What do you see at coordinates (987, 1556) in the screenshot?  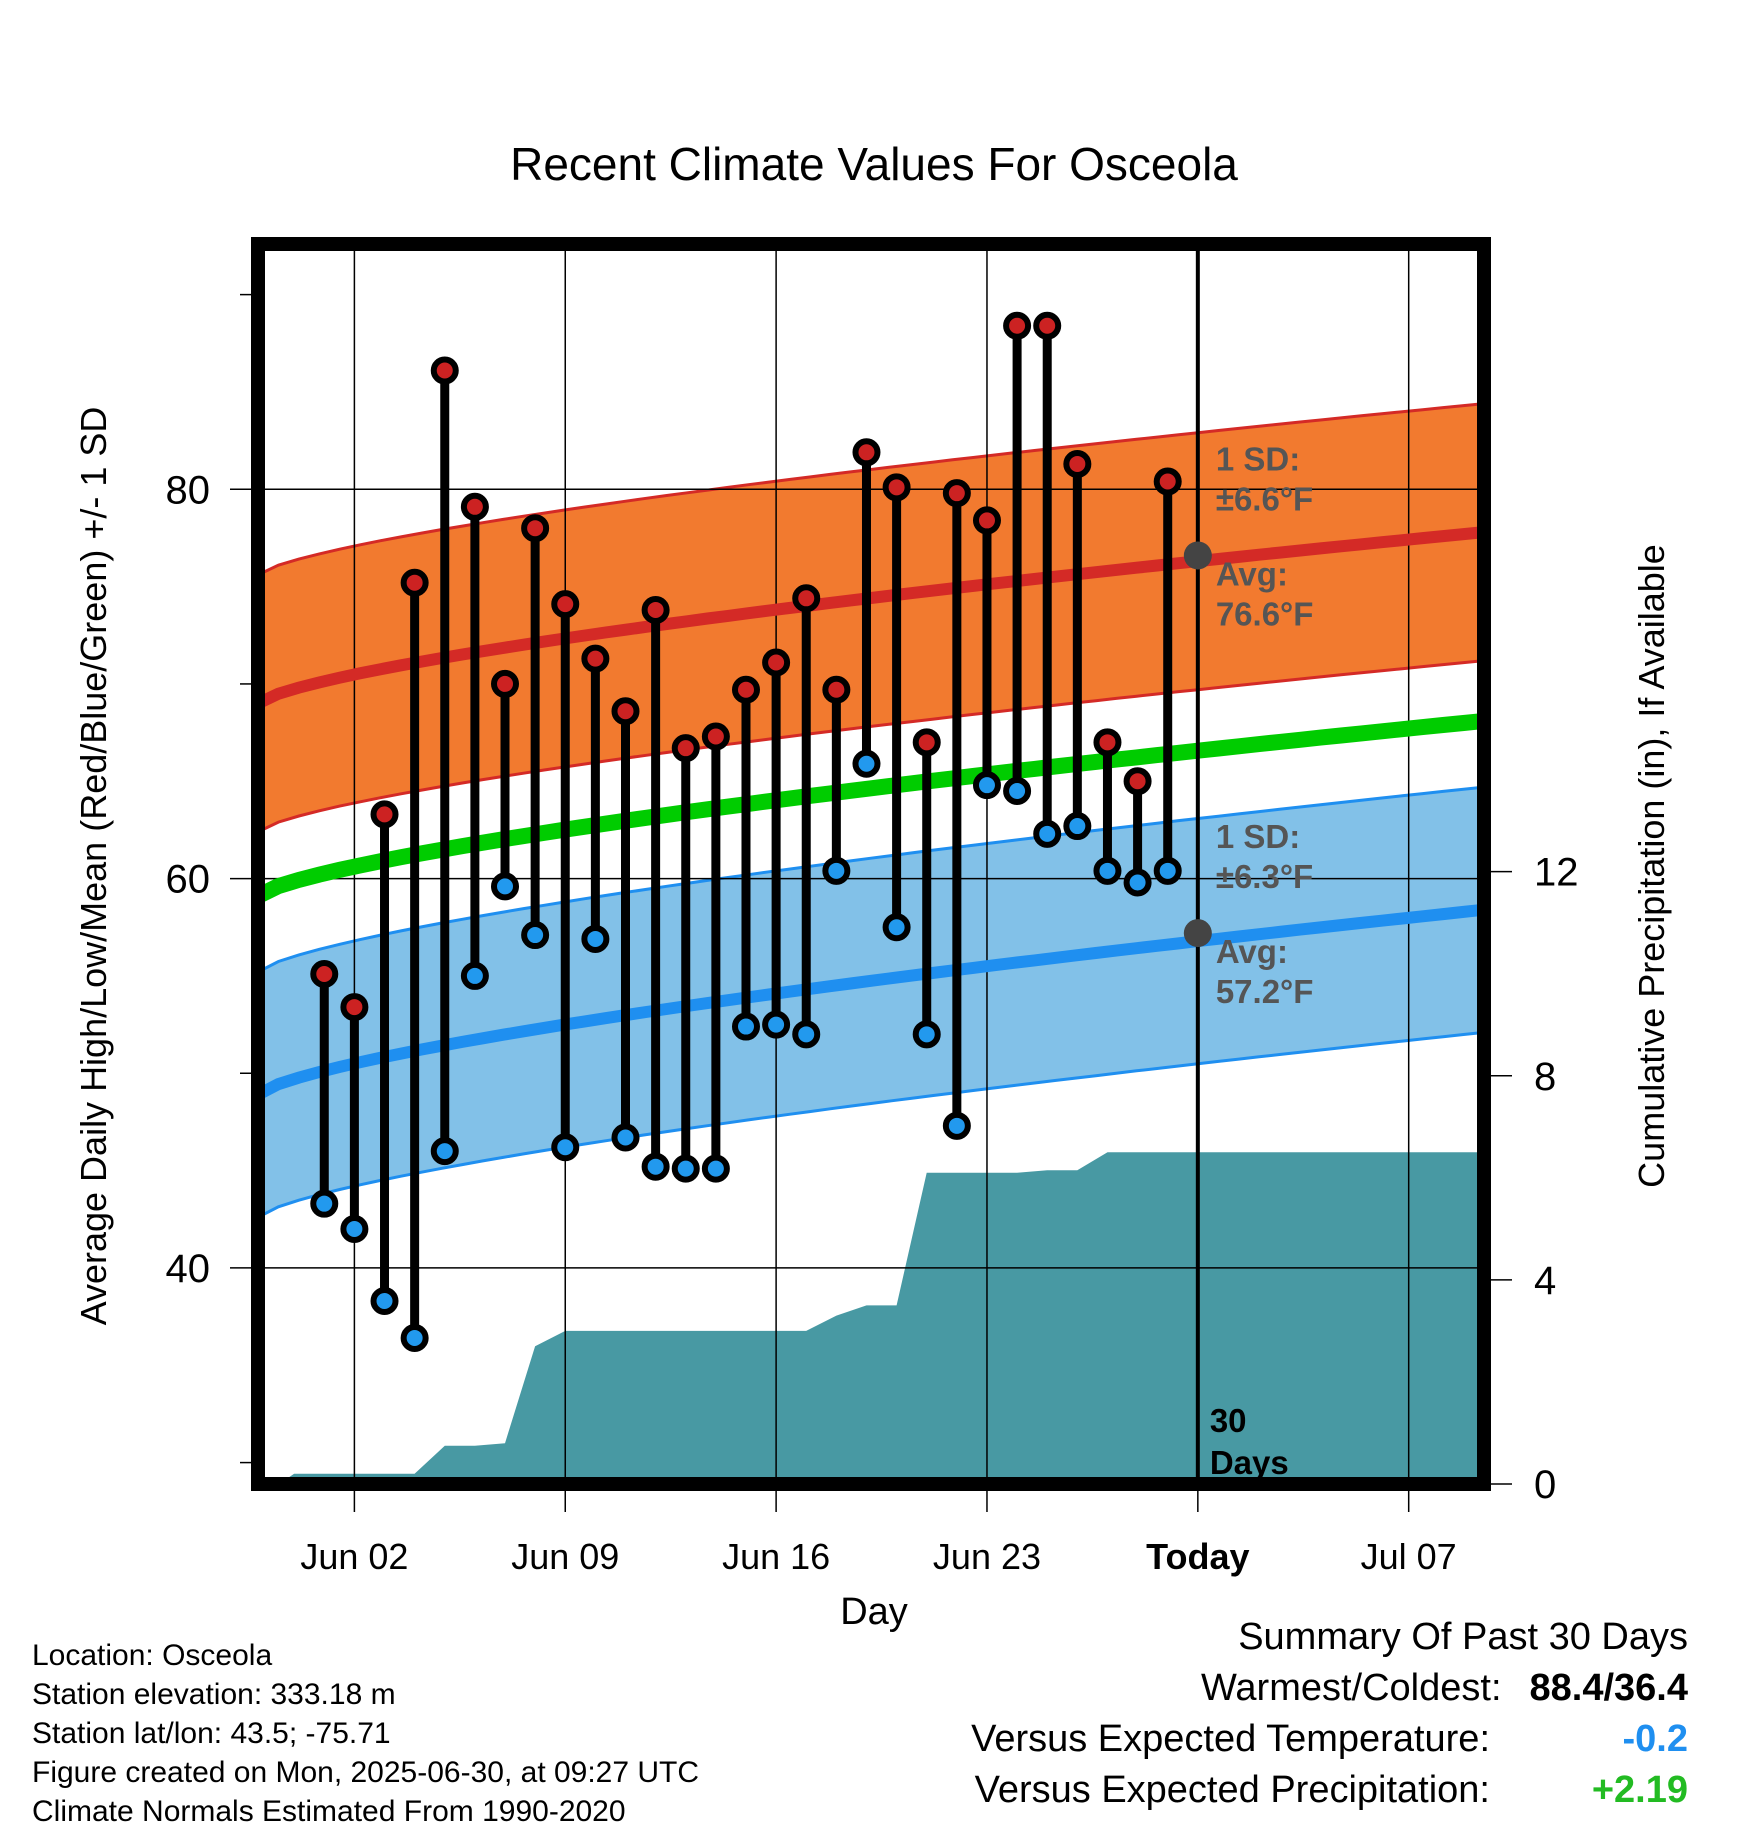 I see `x-tick-label: Jun 23` at bounding box center [987, 1556].